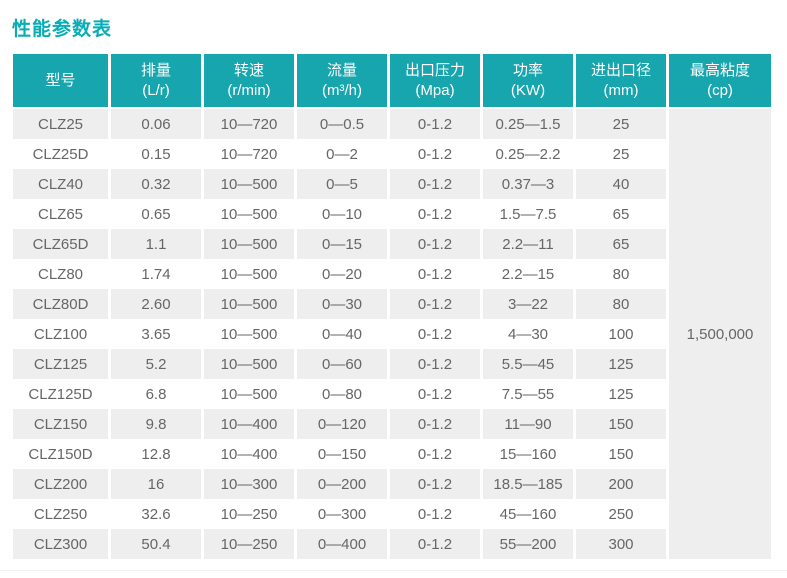 Image resolution: width=787 pixels, height=578 pixels. I want to click on value-cell: 80, so click(621, 304).